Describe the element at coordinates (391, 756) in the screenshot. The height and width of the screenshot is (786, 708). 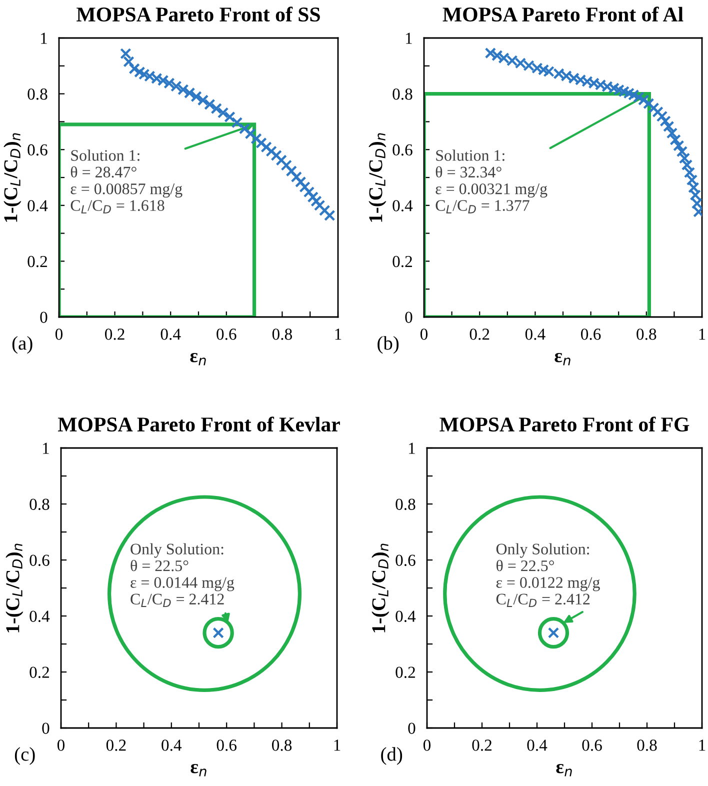
I see `text: (d)` at that location.